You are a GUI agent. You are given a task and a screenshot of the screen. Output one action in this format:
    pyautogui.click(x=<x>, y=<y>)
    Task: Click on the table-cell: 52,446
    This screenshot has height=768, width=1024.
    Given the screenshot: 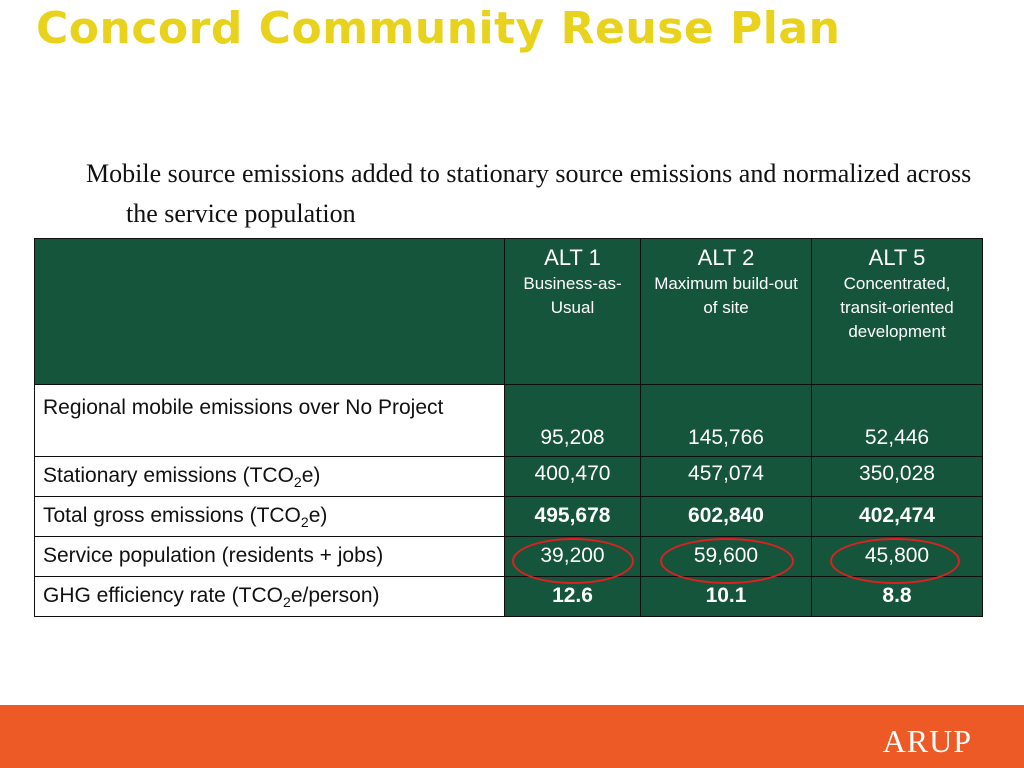 What is the action you would take?
    pyautogui.click(x=897, y=420)
    